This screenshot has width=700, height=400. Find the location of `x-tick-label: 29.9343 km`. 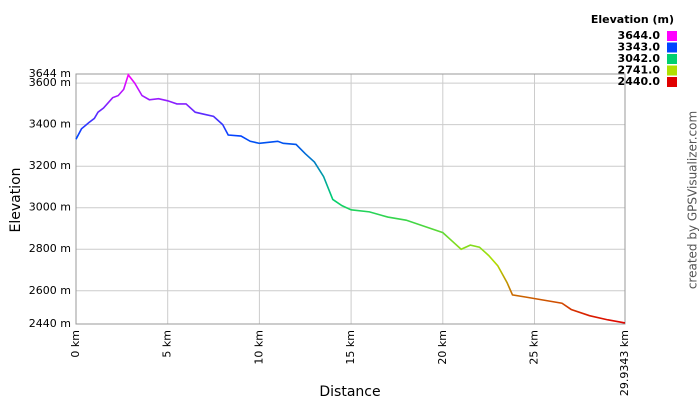

x-tick-label: 29.9343 km is located at coordinates (624, 363).